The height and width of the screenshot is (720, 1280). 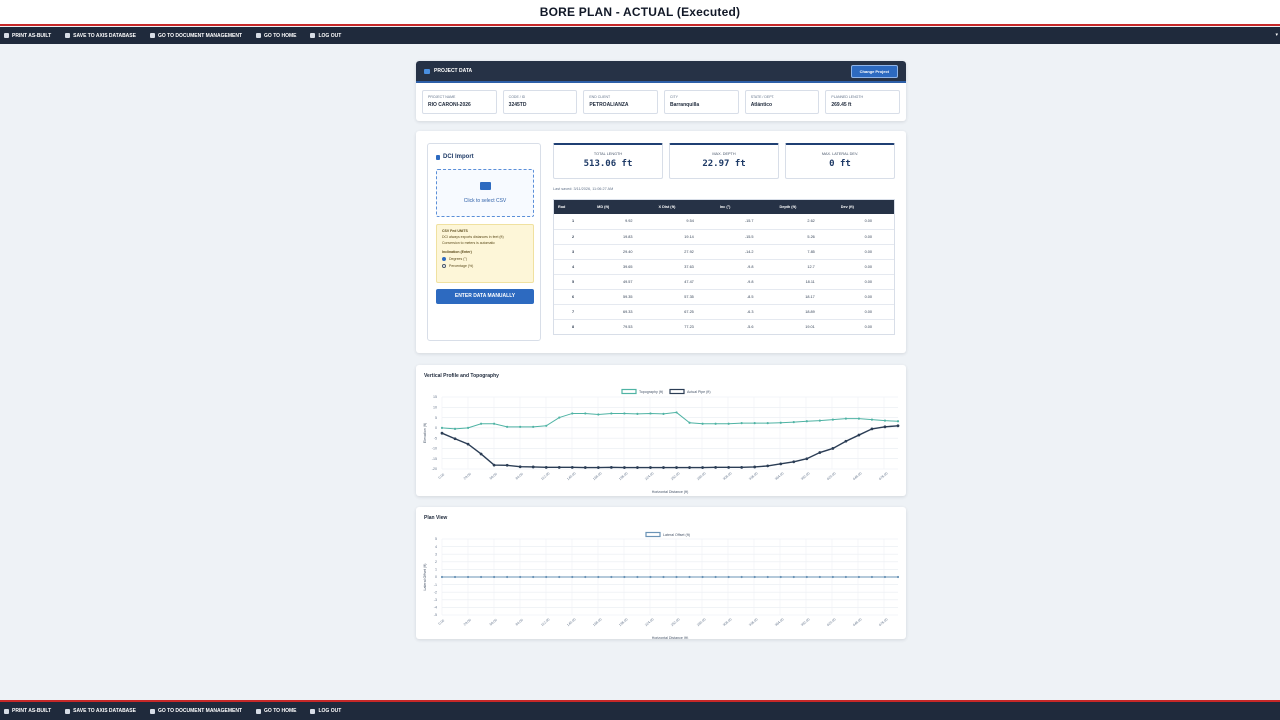 What do you see at coordinates (649, 476) in the screenshot?
I see `x-tick-label: 224.00` at bounding box center [649, 476].